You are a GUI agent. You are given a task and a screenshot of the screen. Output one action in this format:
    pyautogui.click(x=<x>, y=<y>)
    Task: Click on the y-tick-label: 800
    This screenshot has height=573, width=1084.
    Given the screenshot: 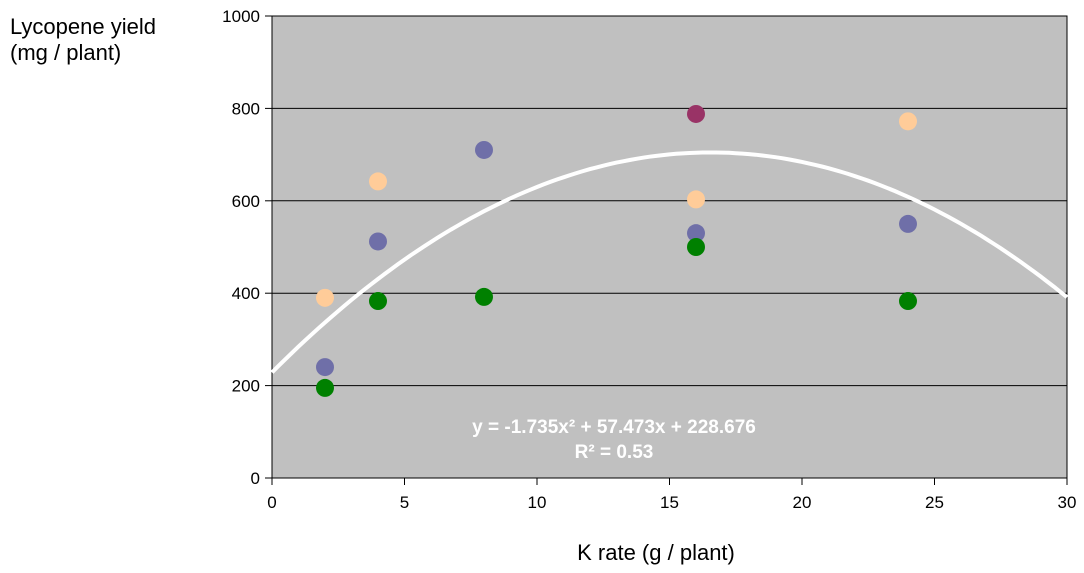 What is the action you would take?
    pyautogui.click(x=246, y=108)
    